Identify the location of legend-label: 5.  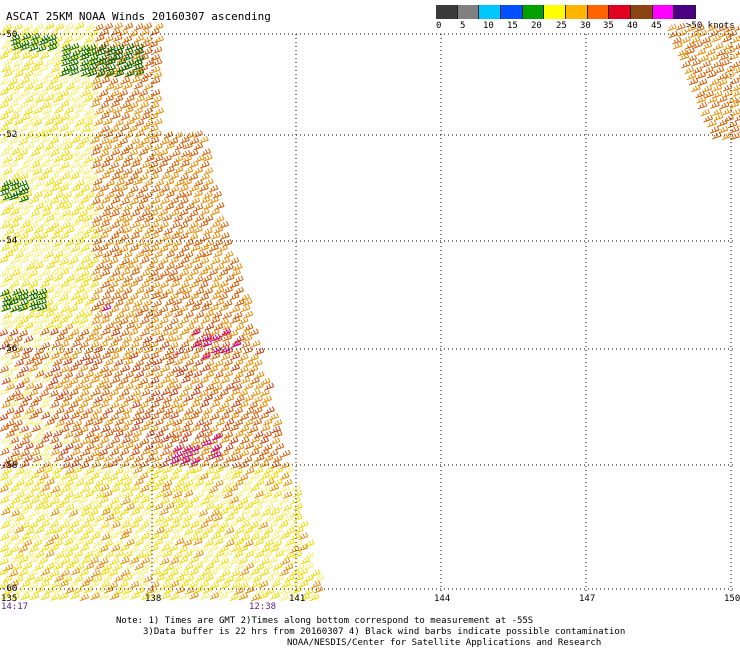
(463, 26).